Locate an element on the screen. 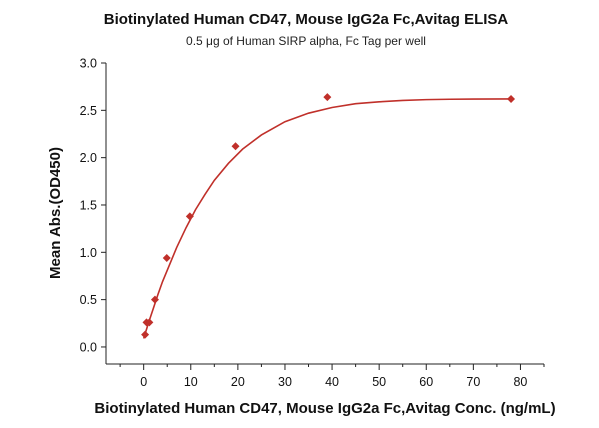 The height and width of the screenshot is (428, 599). y-tick-label: 0.5 is located at coordinates (88, 300).